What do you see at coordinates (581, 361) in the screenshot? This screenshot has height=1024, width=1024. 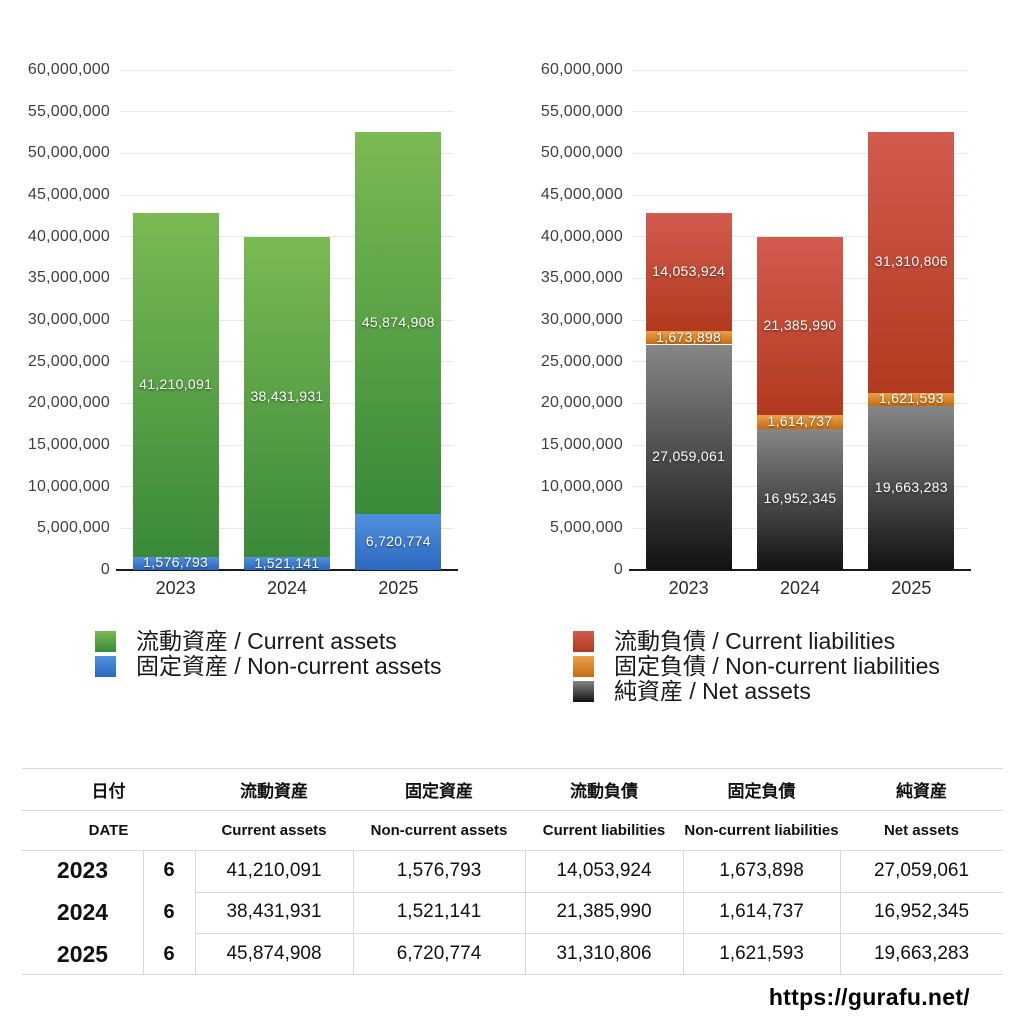 I see `liabilities-y-axis-tick-label: 25,000,000` at bounding box center [581, 361].